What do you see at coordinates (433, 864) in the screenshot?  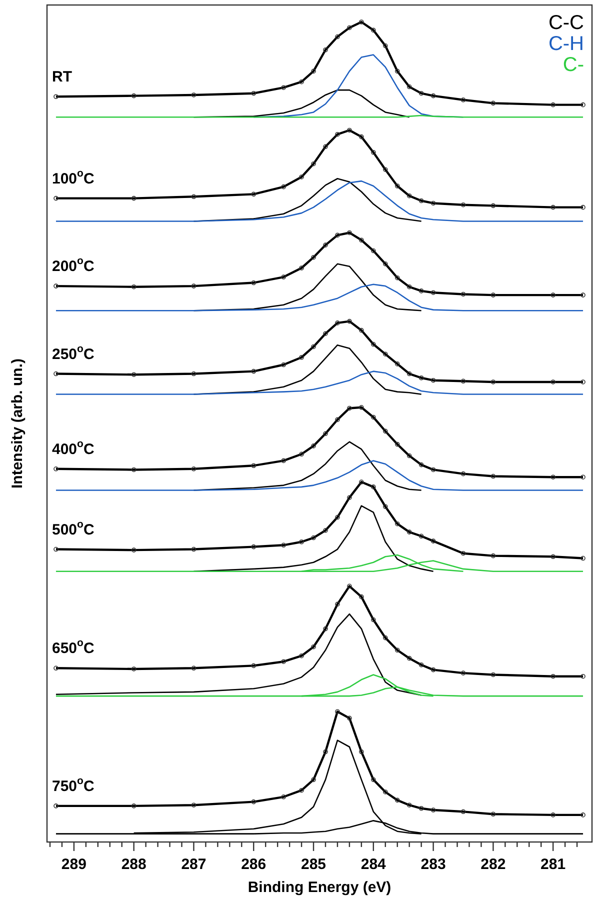 I see `x-tick-label: 283` at bounding box center [433, 864].